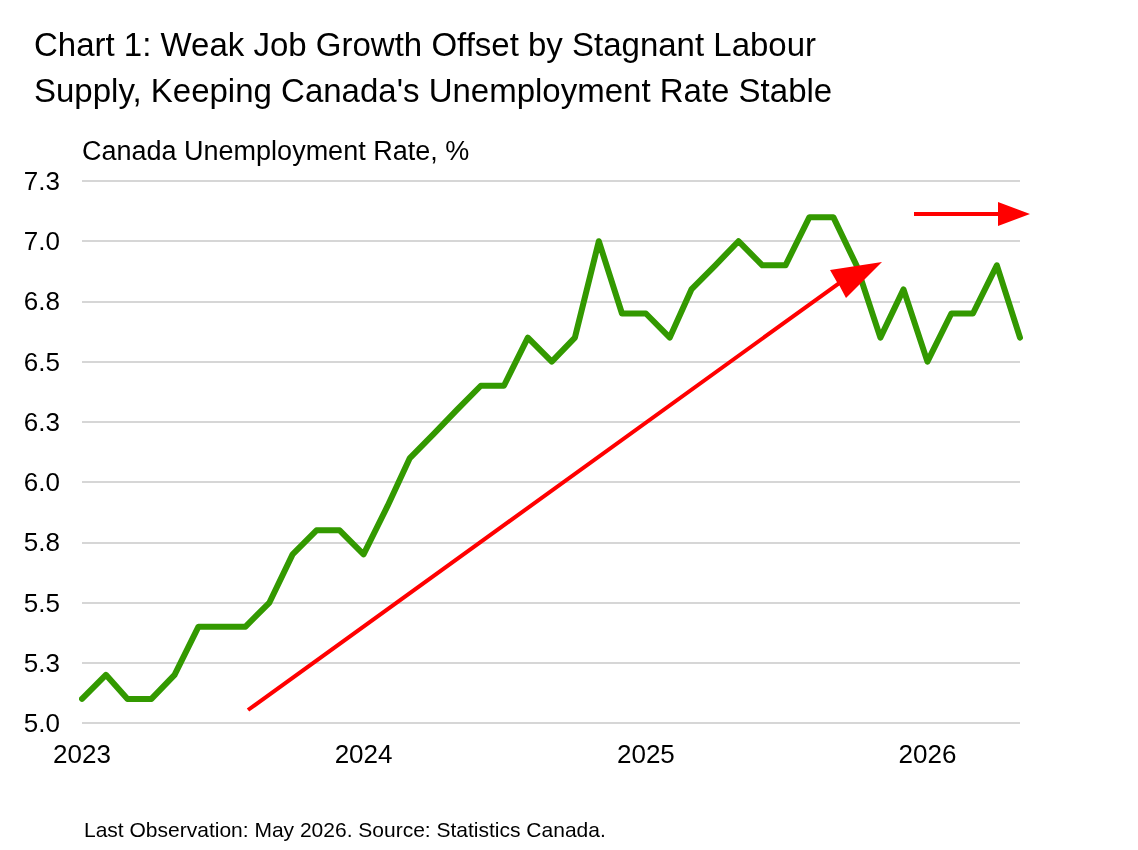 The image size is (1138, 850). What do you see at coordinates (41, 723) in the screenshot?
I see `y-tick-label: 5.0` at bounding box center [41, 723].